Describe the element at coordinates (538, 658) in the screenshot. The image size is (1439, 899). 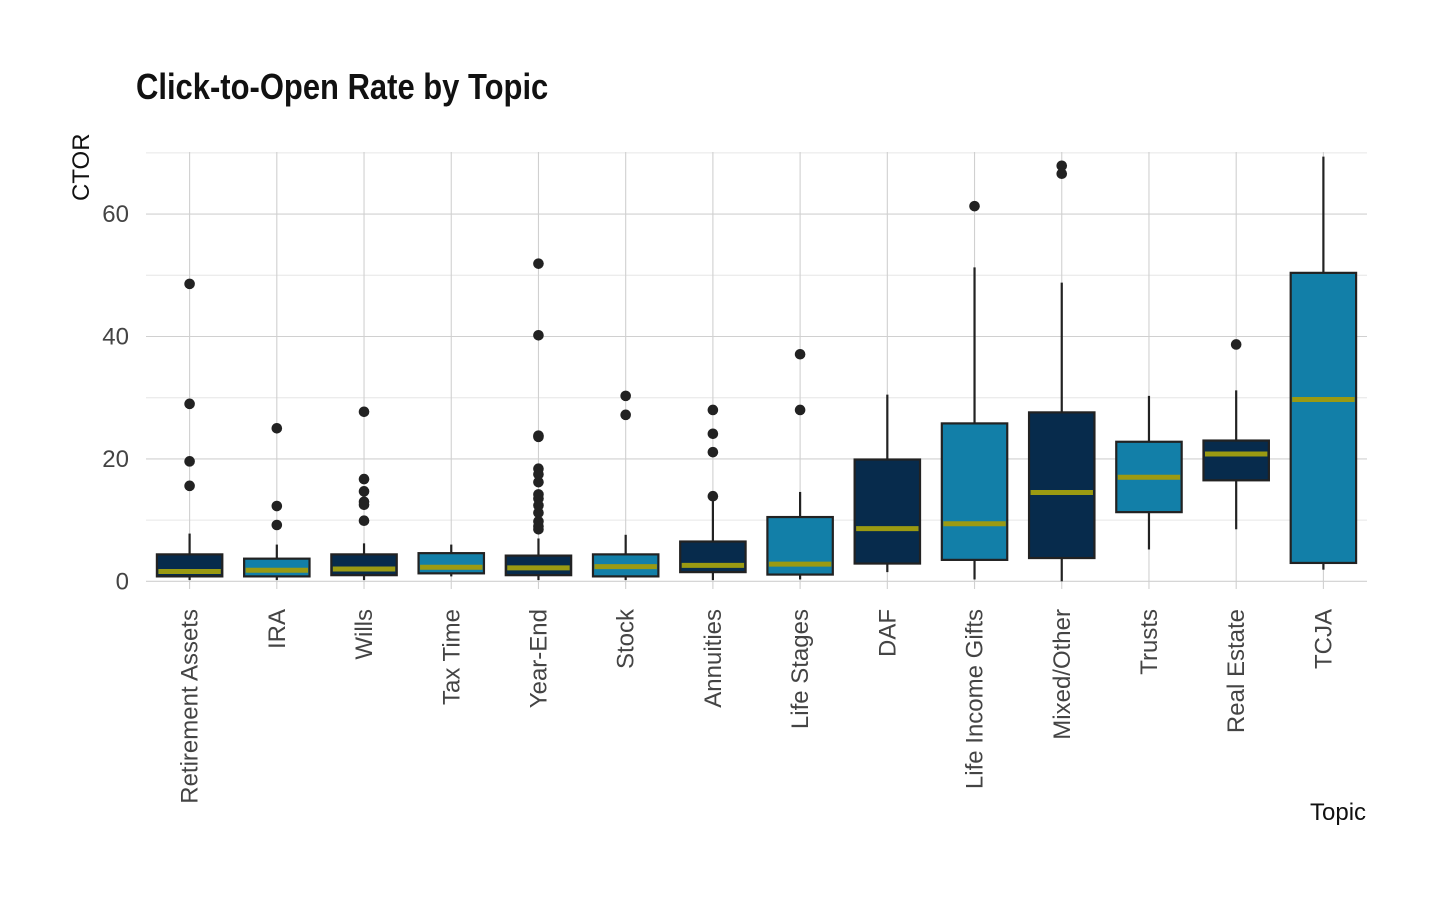
I see `x-tick-label: Year-End` at that location.